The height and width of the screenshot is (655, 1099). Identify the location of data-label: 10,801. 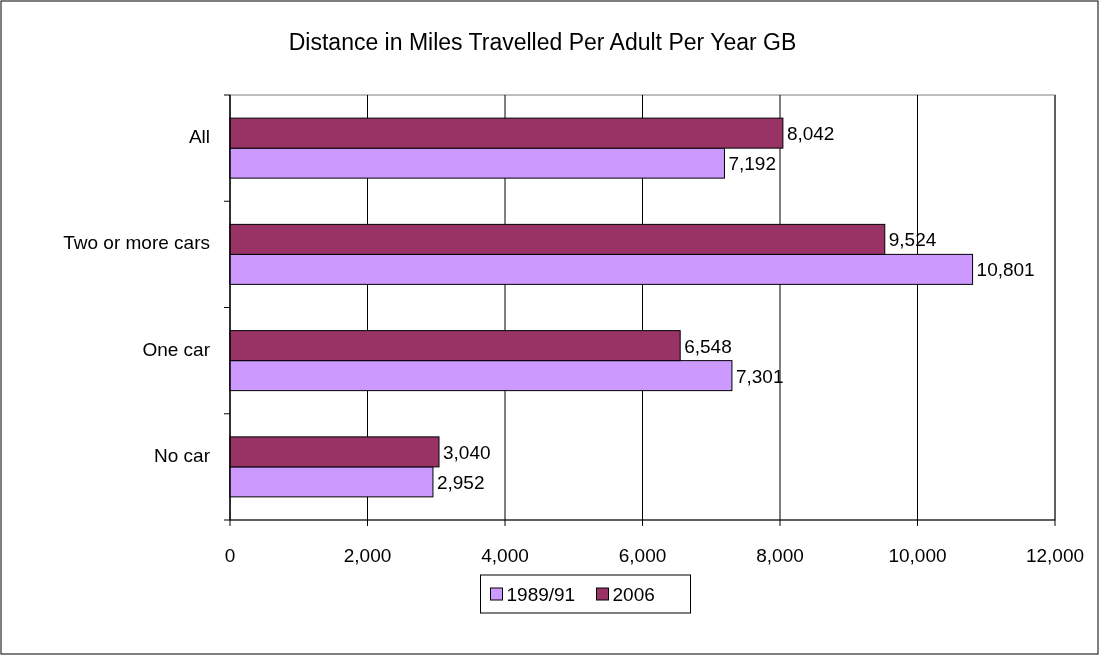
(1005, 270).